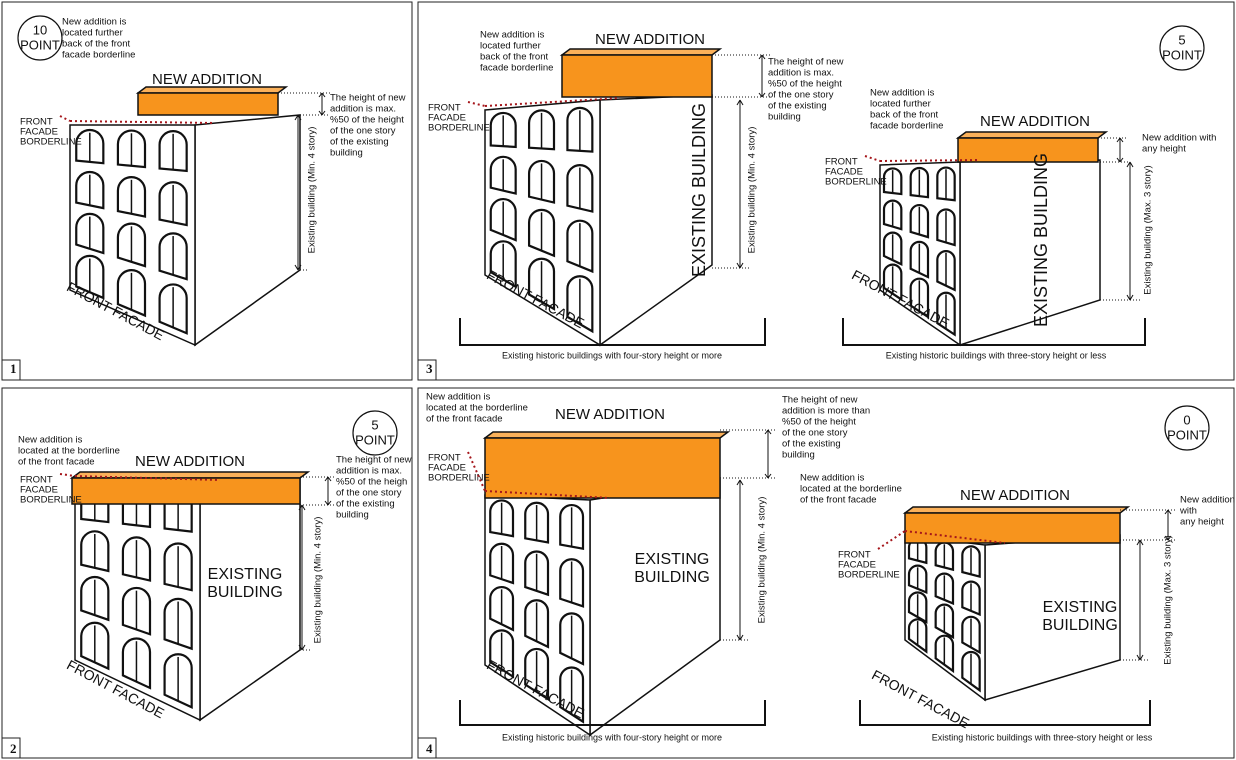 The image size is (1236, 760). I want to click on panel-number: 2, so click(13, 748).